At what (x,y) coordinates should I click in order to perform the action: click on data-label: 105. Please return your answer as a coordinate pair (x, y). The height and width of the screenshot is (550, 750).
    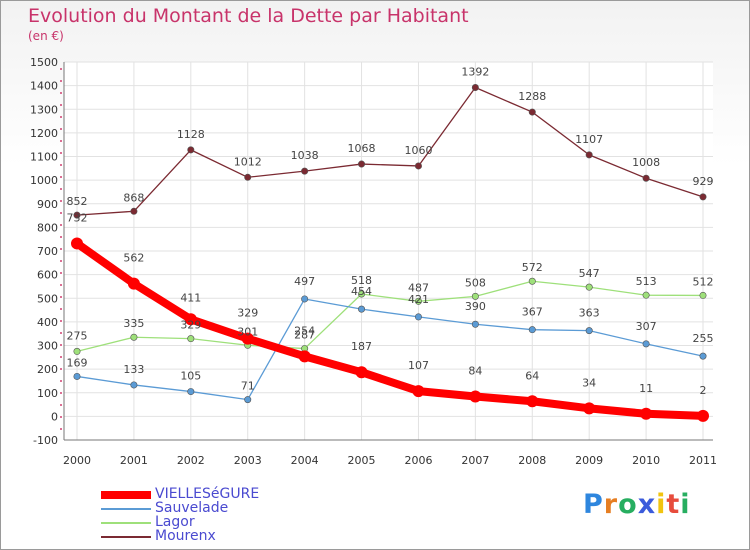
    Looking at the image, I should click on (190, 376).